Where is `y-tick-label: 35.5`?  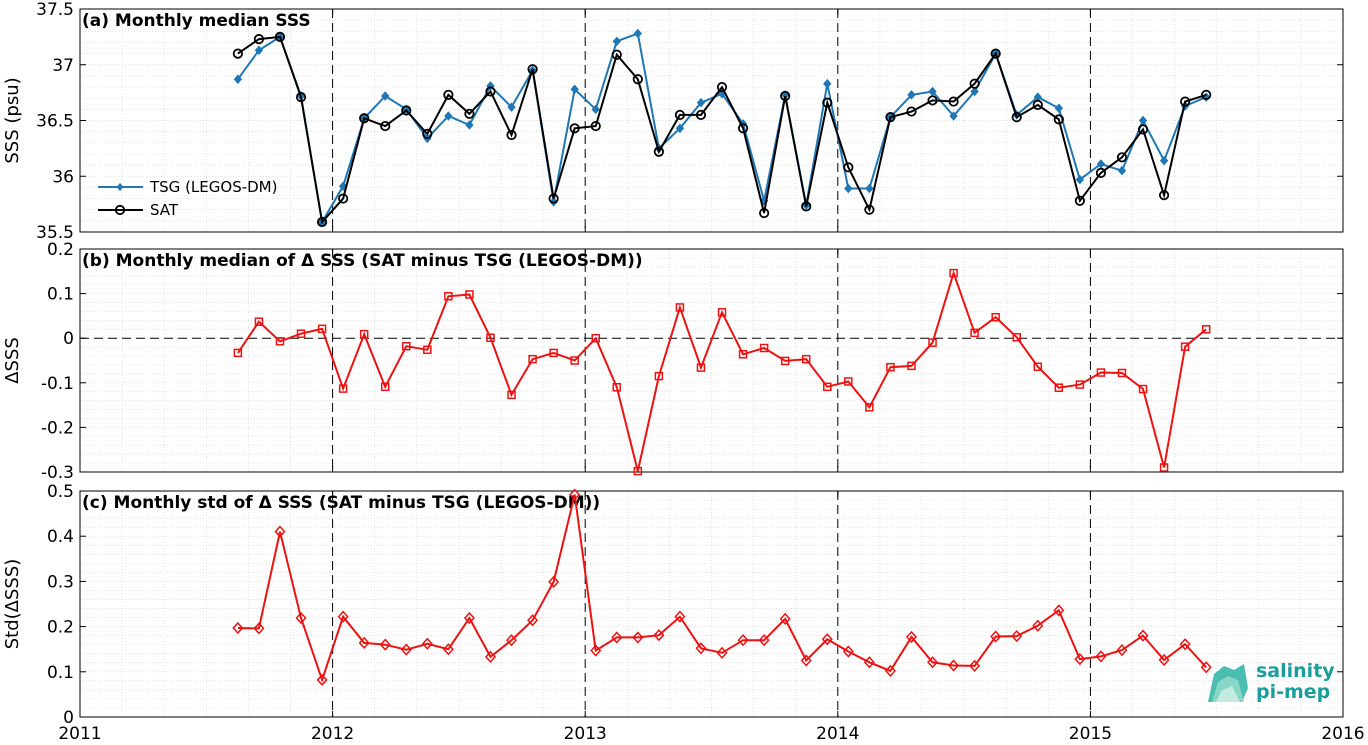
y-tick-label: 35.5 is located at coordinates (55, 233).